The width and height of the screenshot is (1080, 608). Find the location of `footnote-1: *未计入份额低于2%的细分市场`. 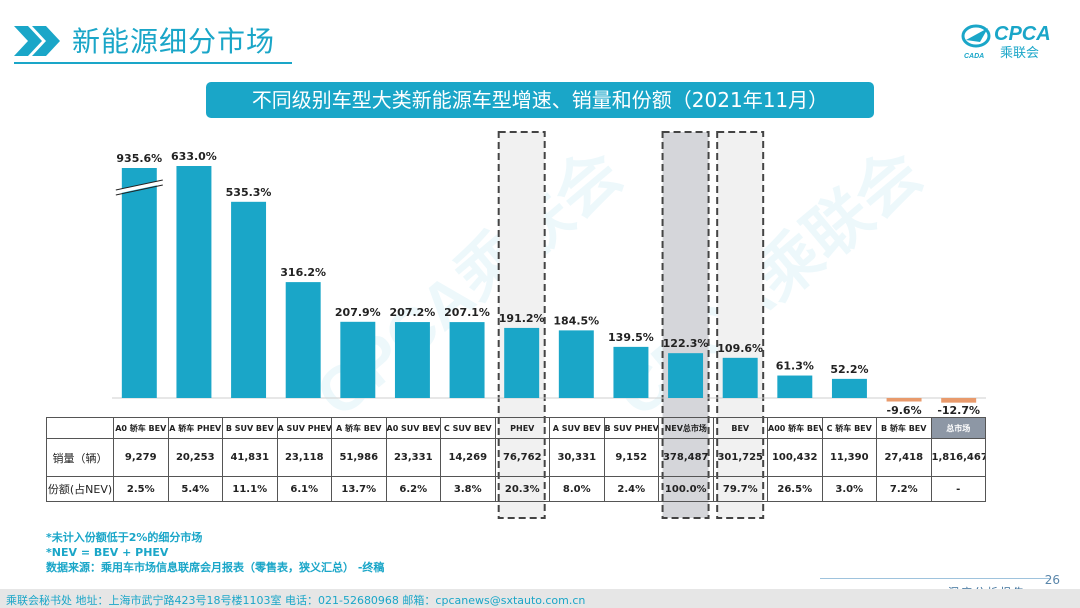

footnote-1: *未计入份额低于2%的细分市场 is located at coordinates (124, 537).